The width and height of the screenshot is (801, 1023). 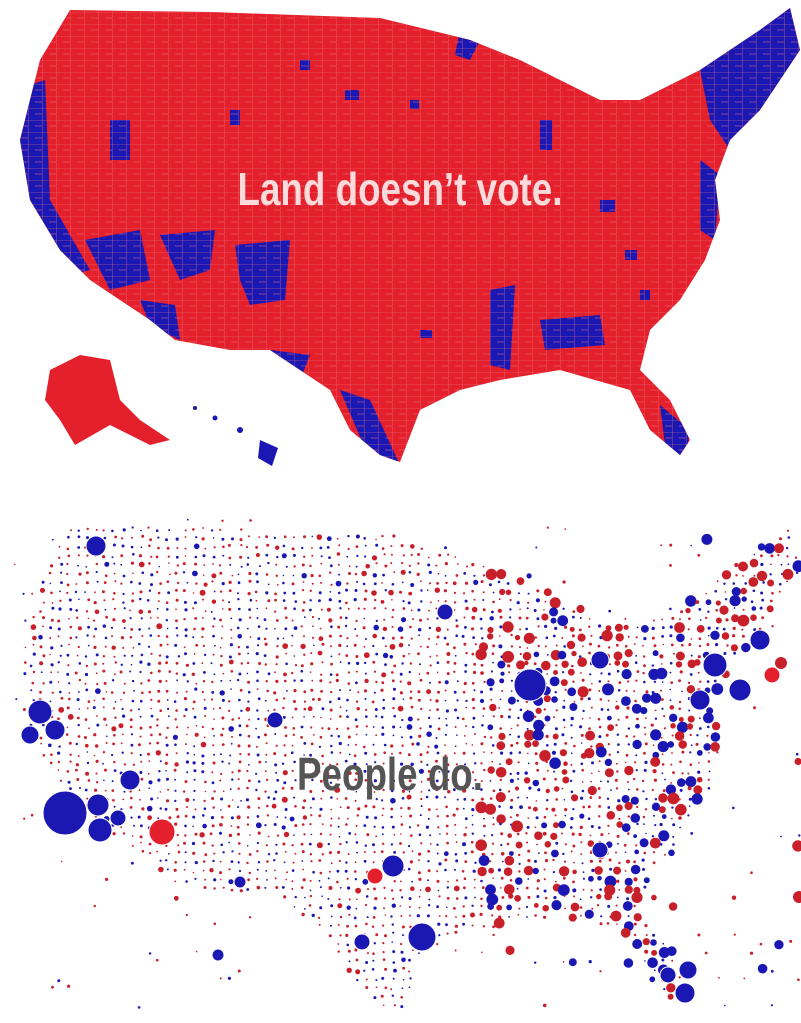 I want to click on bubble, so click(x=96, y=546).